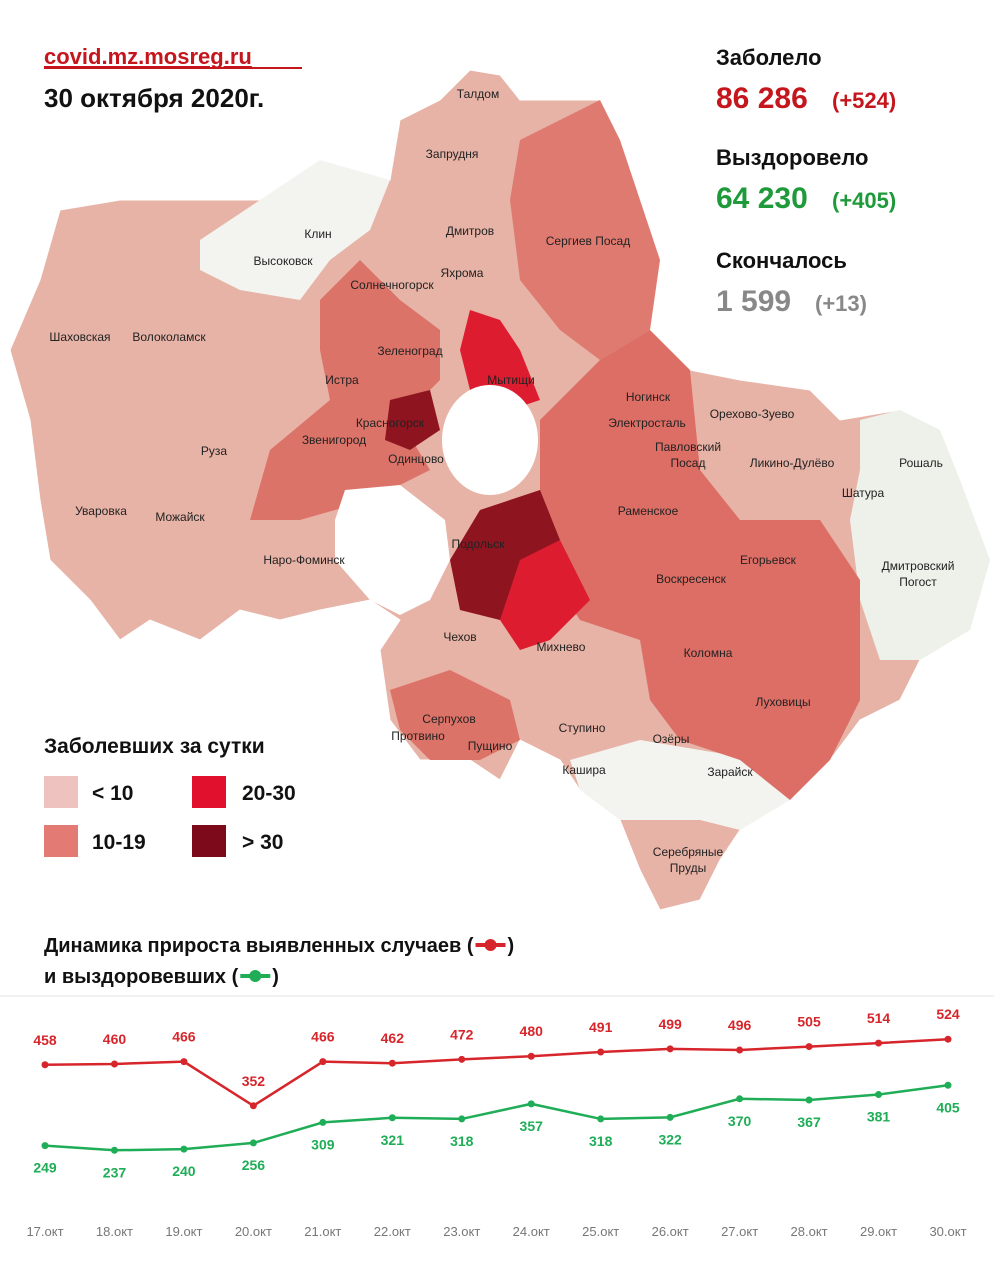 The height and width of the screenshot is (1285, 994). I want to click on value-label: 472, so click(462, 1034).